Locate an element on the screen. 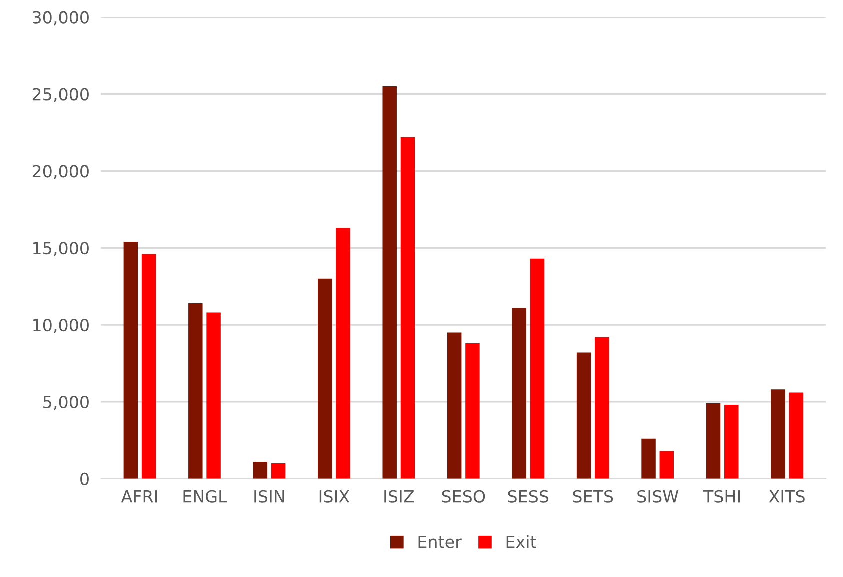 This screenshot has width=843, height=577. x-tick-label: ENGL is located at coordinates (206, 496).